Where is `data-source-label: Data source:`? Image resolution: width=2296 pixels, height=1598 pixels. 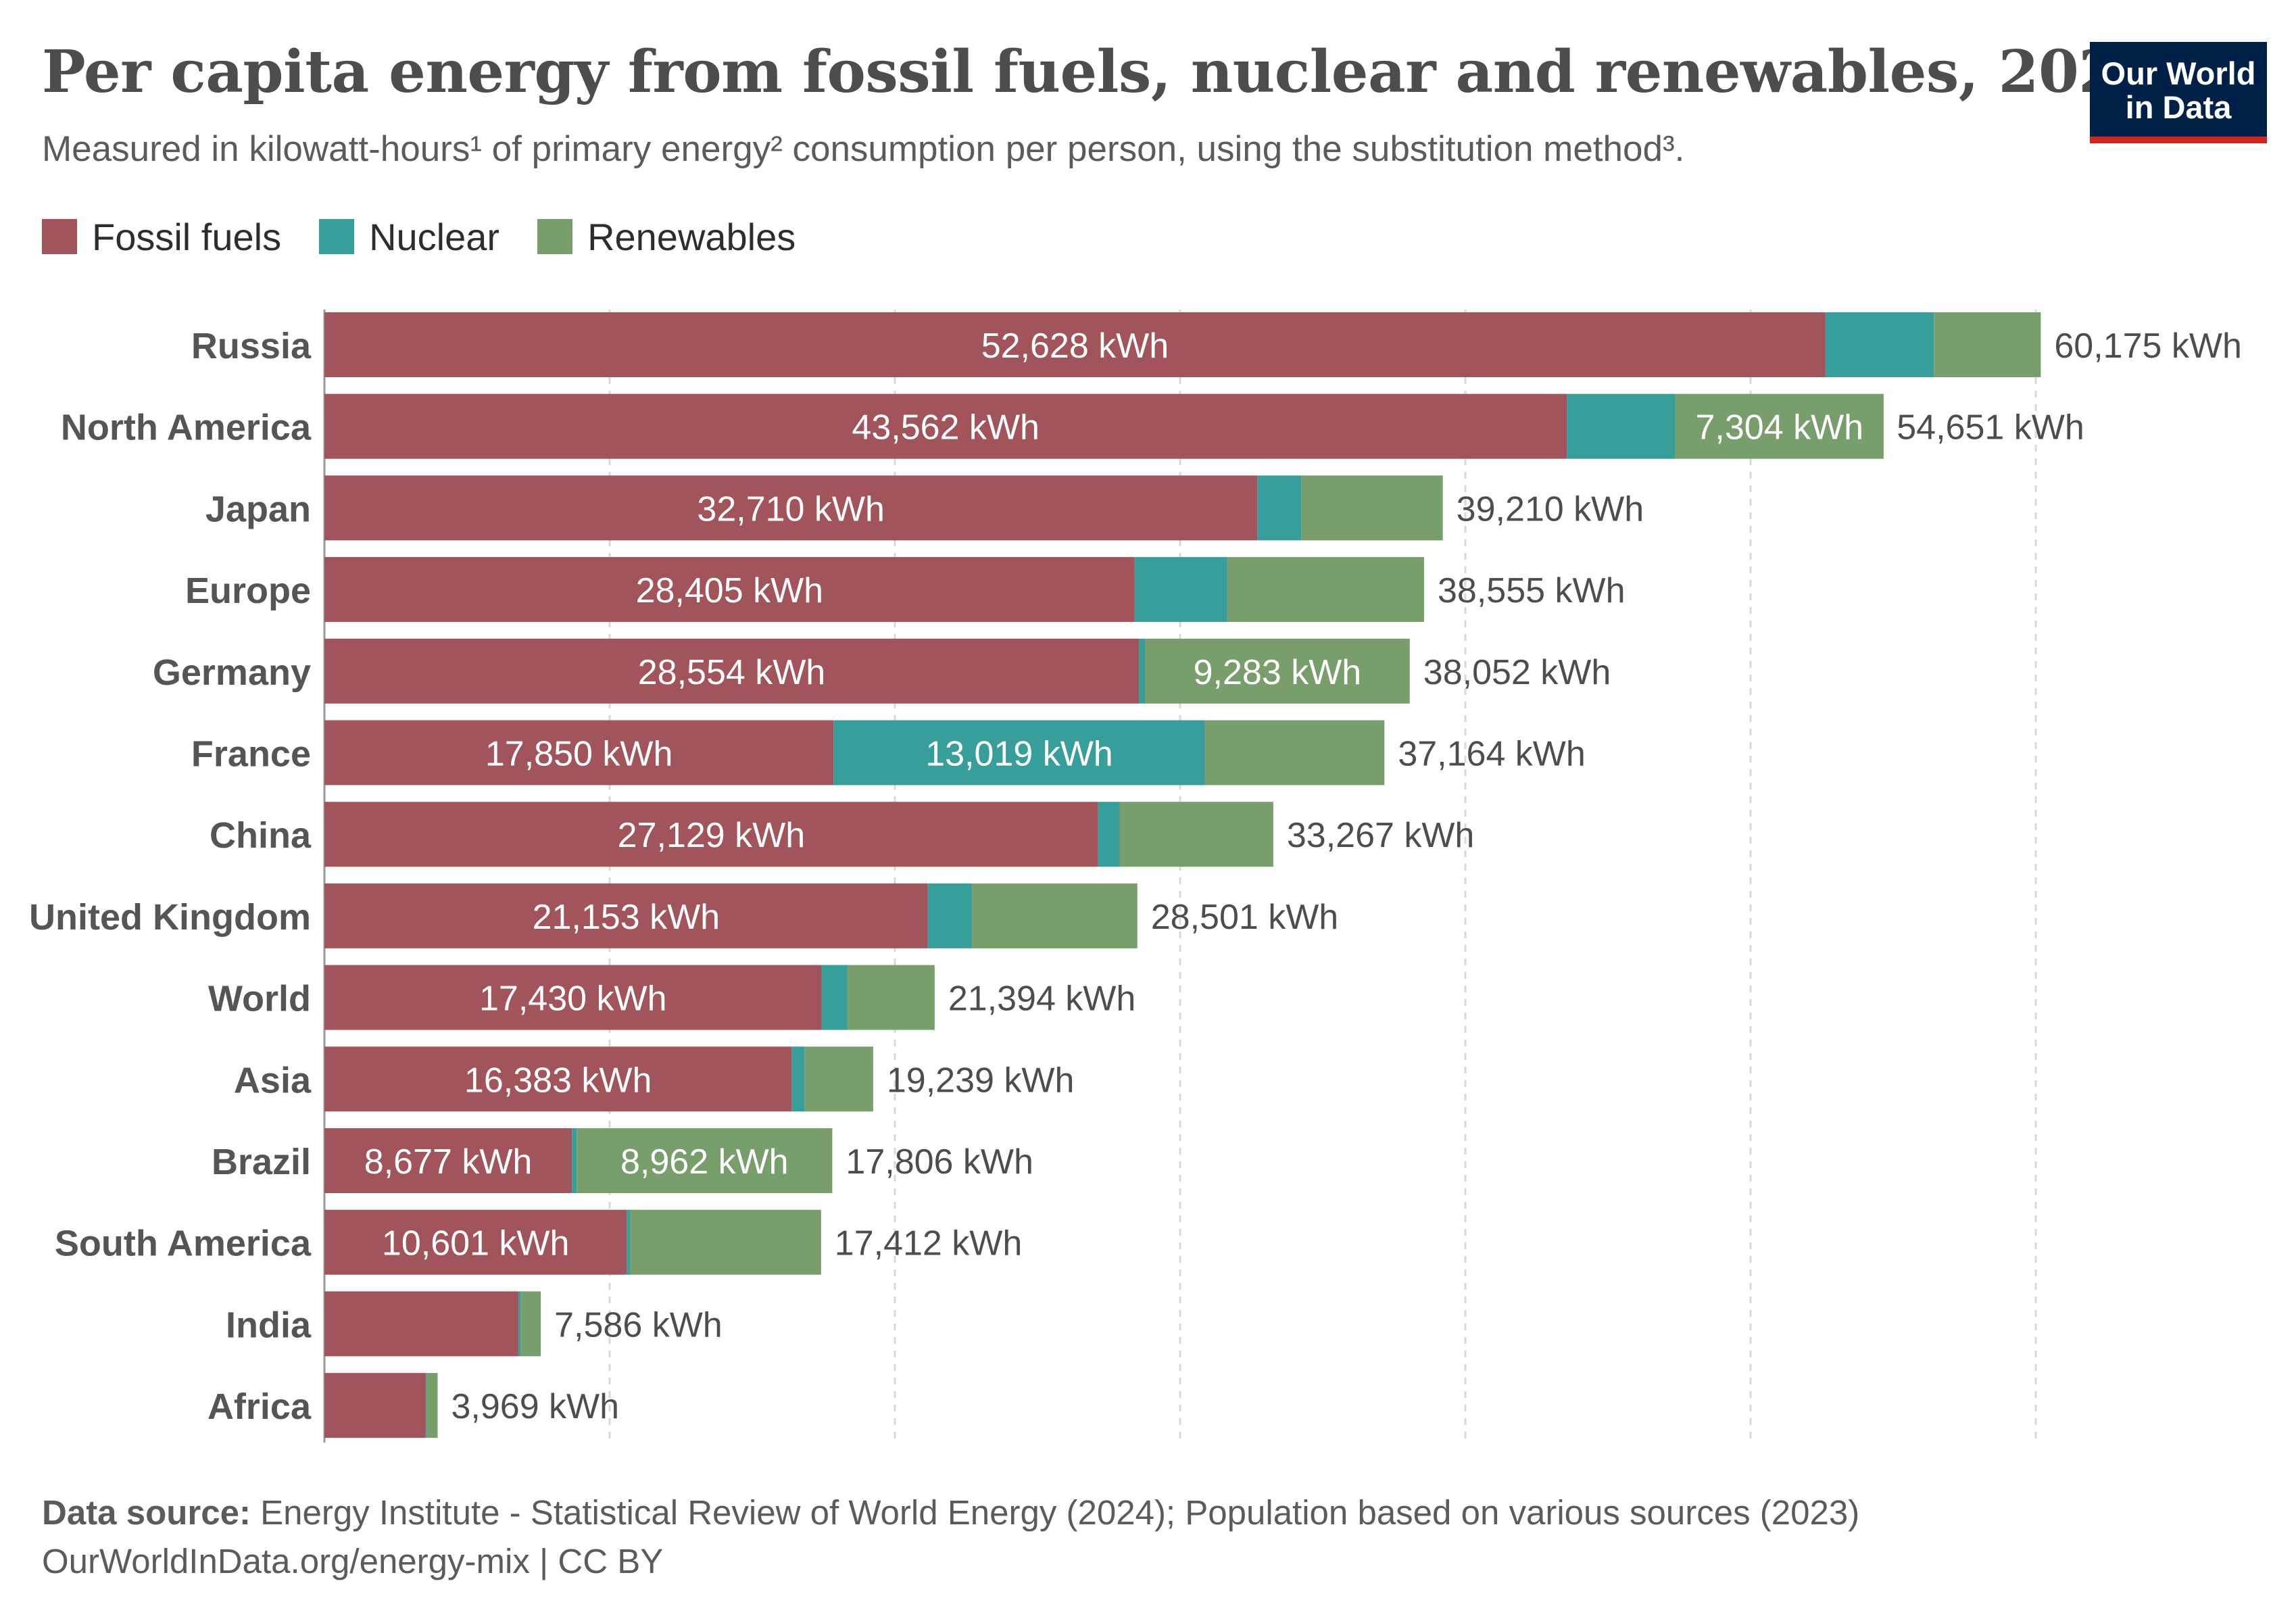
data-source-label: Data source: is located at coordinates (146, 1512).